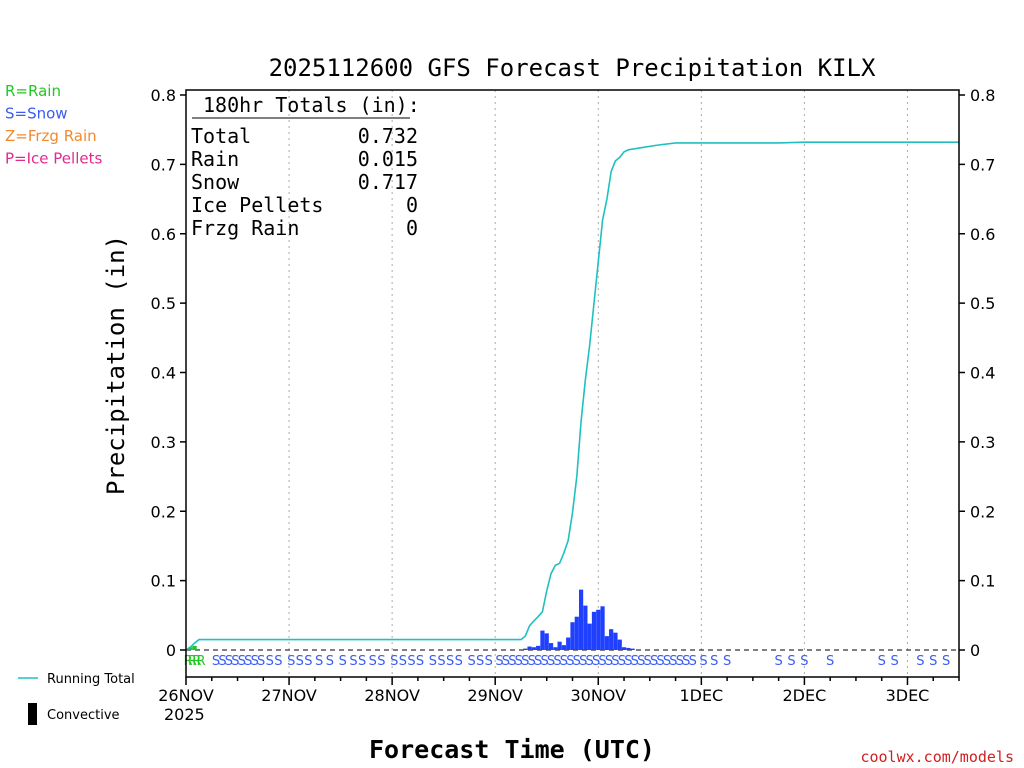 The height and width of the screenshot is (768, 1024). What do you see at coordinates (163, 581) in the screenshot?
I see `y-tick-label: 0.1` at bounding box center [163, 581].